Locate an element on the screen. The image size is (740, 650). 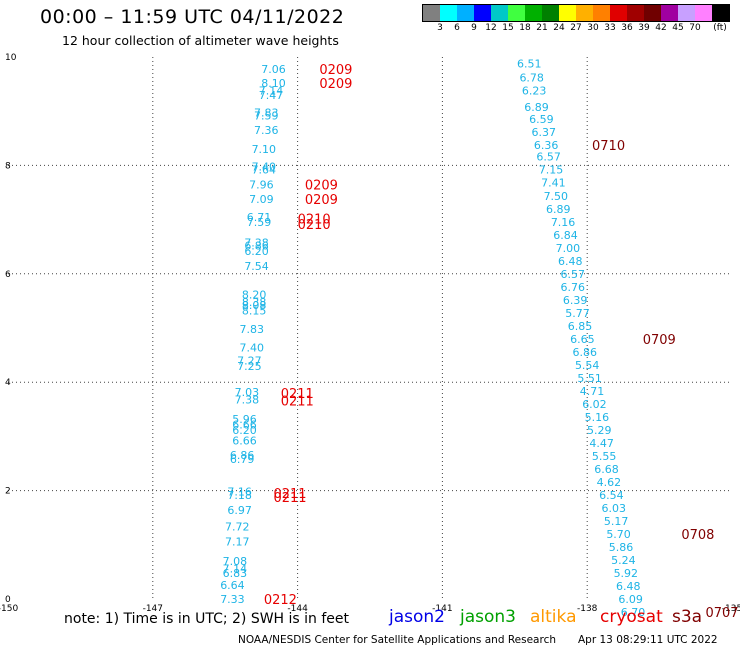
wave-height-point: 7.18 is located at coordinates (239, 495).